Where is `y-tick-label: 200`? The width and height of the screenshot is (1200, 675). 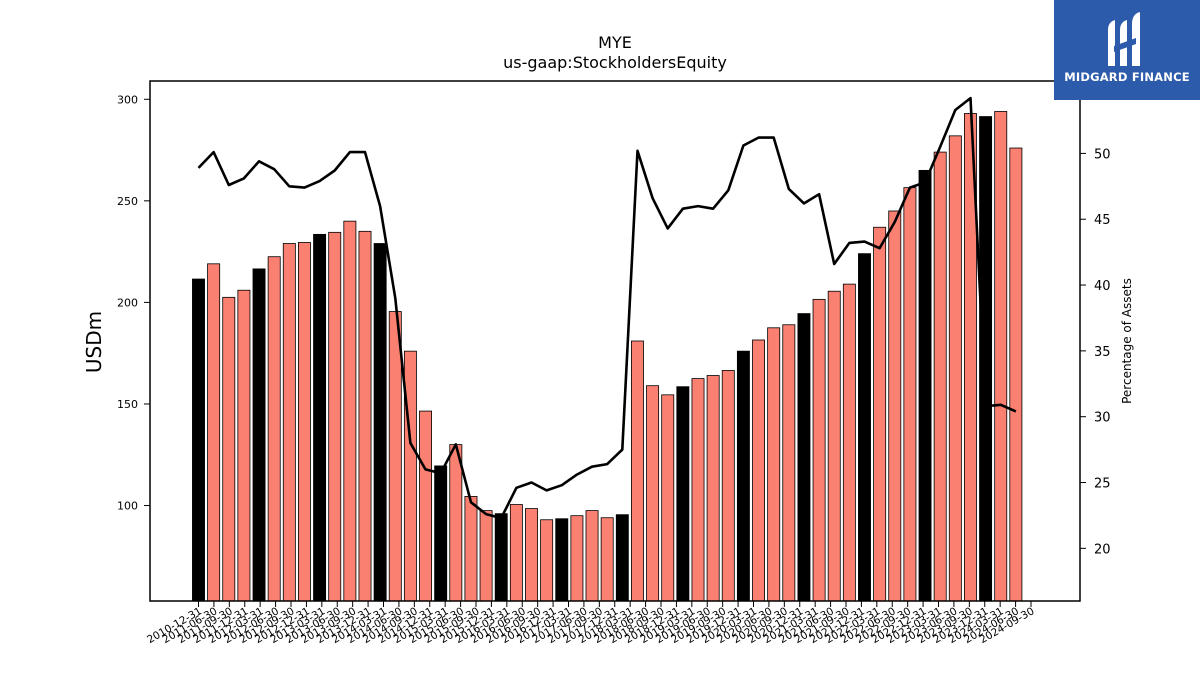
y-tick-label: 200 is located at coordinates (127, 302).